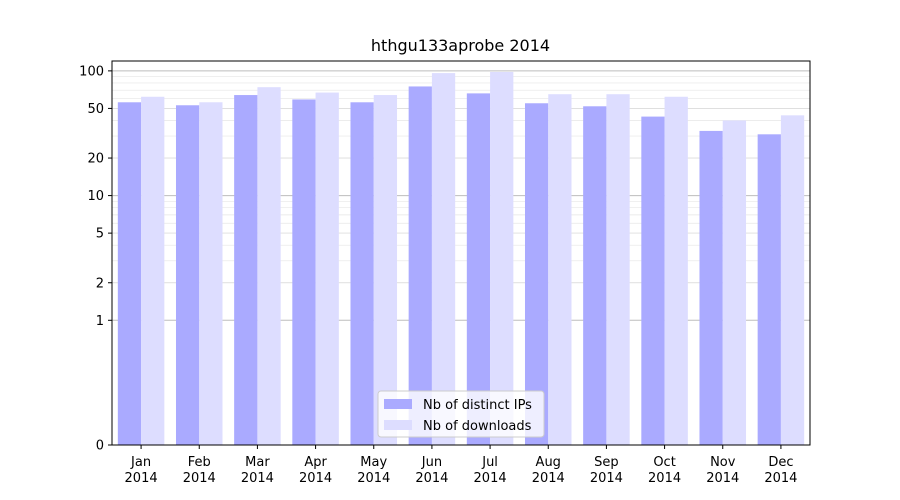  What do you see at coordinates (100, 446) in the screenshot?
I see `y-tick-label: 0` at bounding box center [100, 446].